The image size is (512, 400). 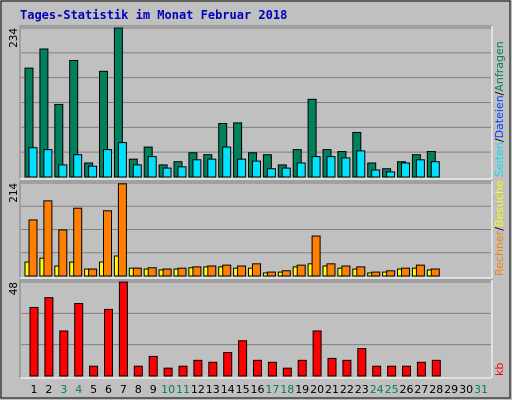 What do you see at coordinates (168, 389) in the screenshot?
I see `x-tick-label: 10` at bounding box center [168, 389].